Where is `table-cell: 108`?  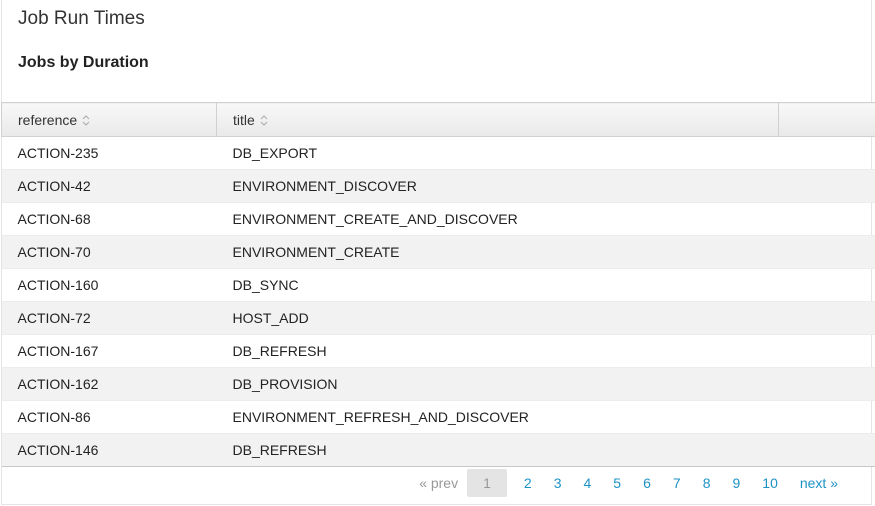 table-cell: 108 is located at coordinates (826, 450).